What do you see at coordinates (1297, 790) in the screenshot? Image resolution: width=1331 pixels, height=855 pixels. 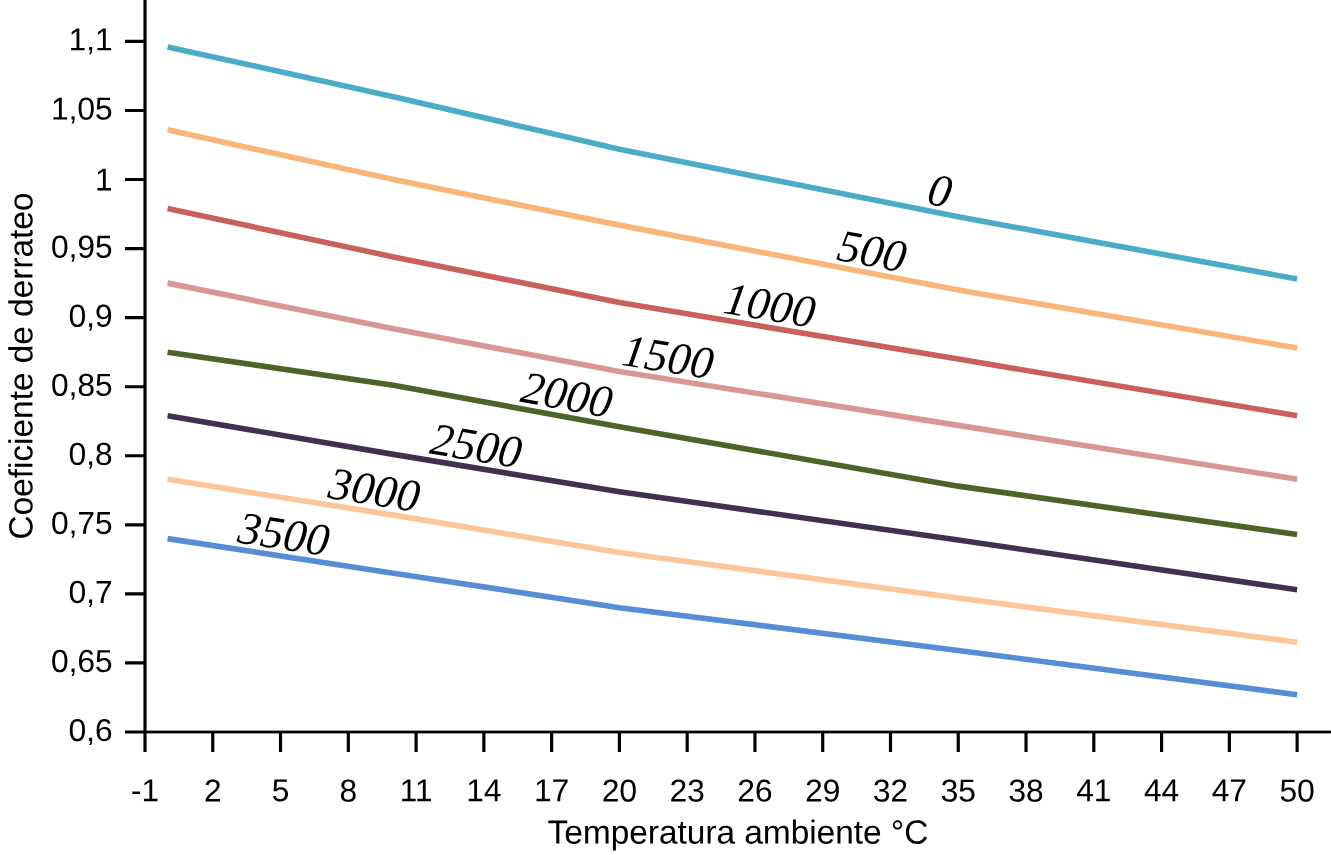 I see `x-tick-label: 50` at bounding box center [1297, 790].